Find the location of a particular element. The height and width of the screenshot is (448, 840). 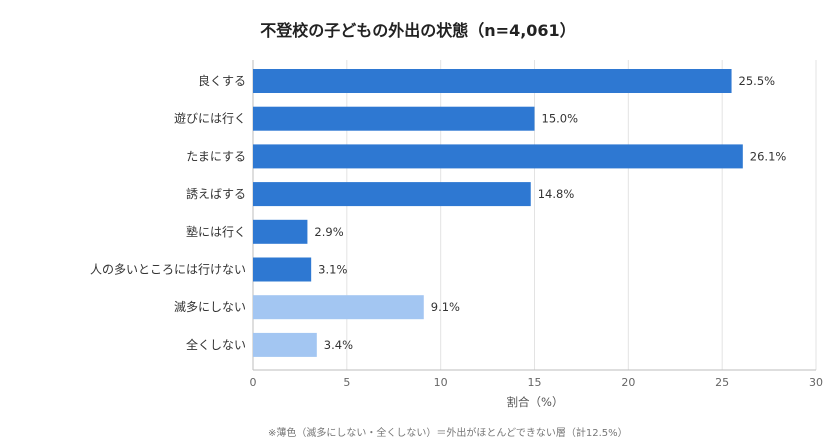

x-tick-label: 15 is located at coordinates (535, 382).